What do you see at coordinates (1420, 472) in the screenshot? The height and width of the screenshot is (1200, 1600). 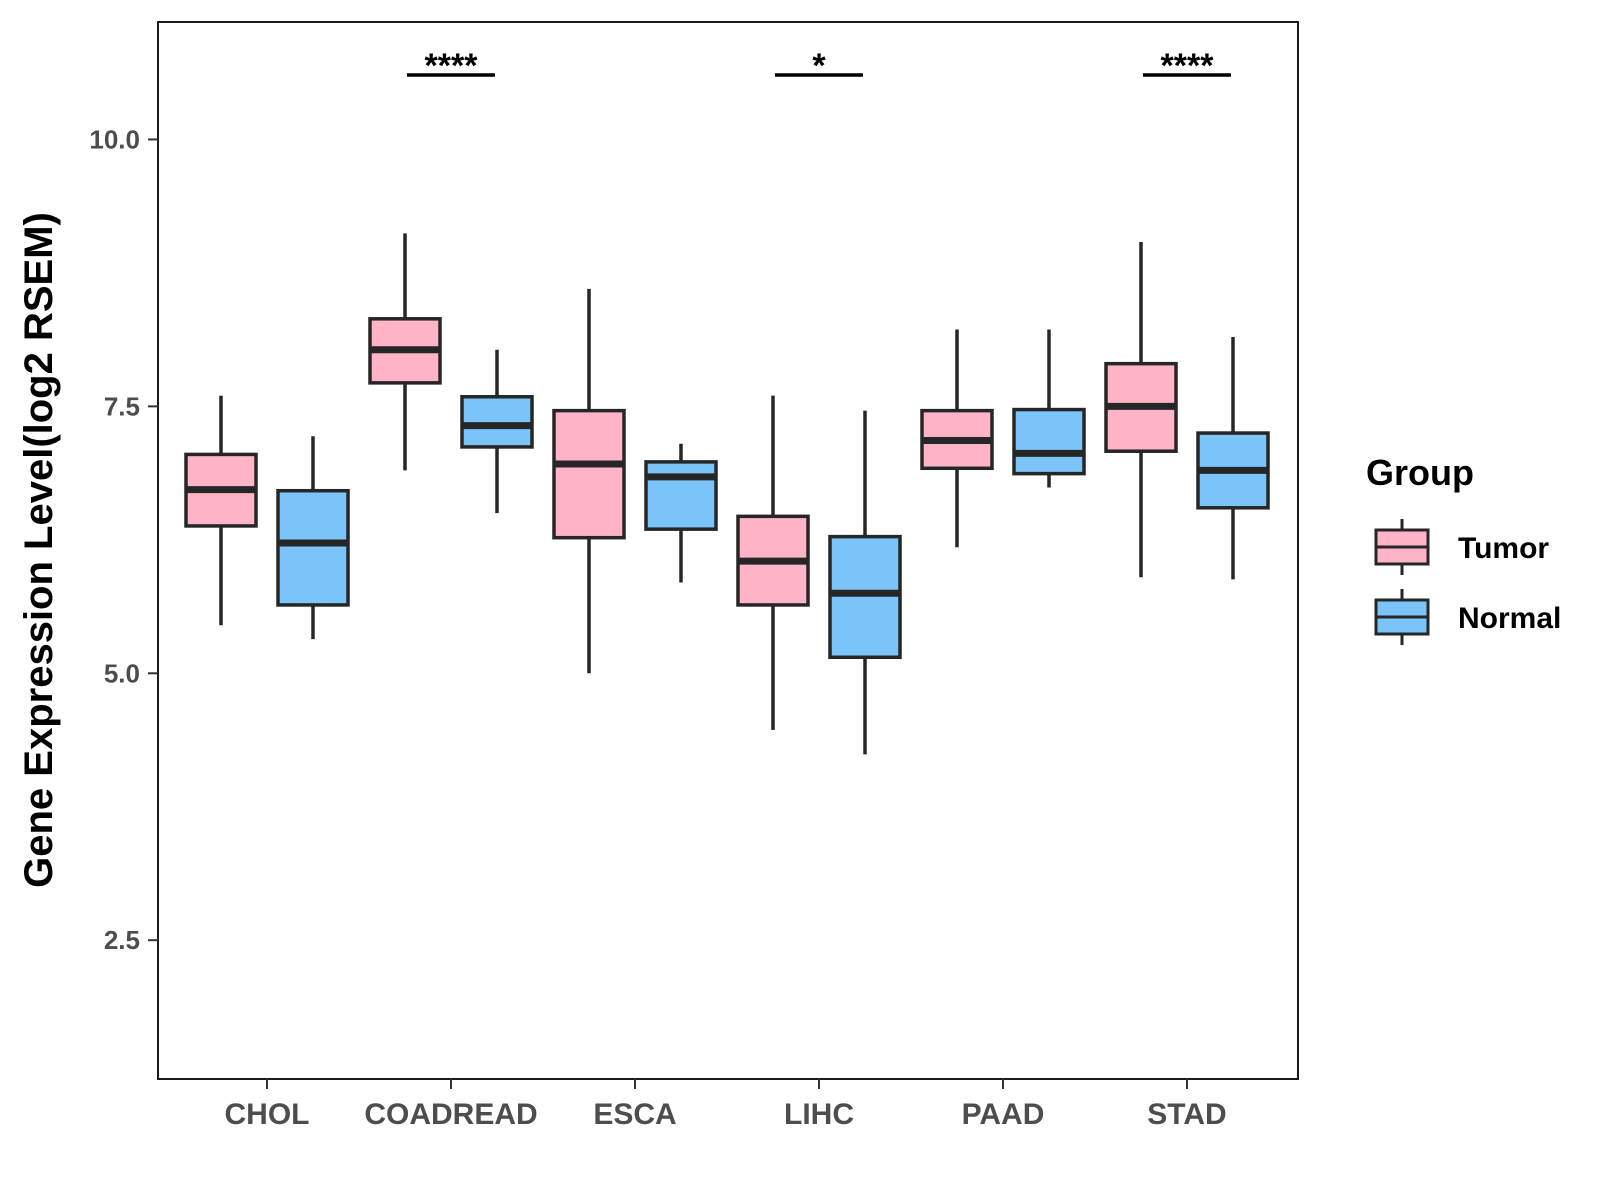 I see `legend-title: Group` at bounding box center [1420, 472].